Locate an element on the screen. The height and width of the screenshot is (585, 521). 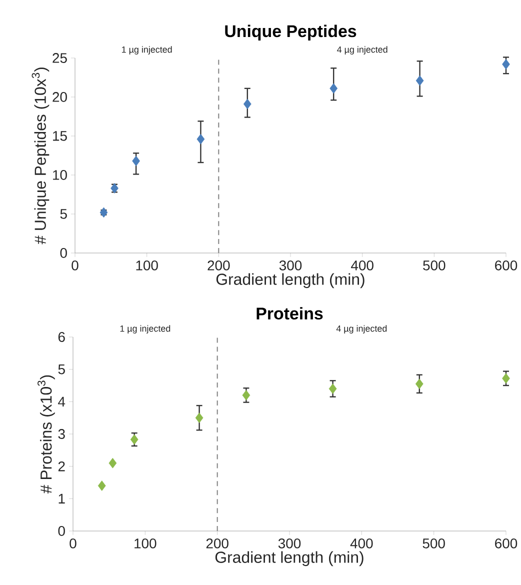
y-tick-label: 6 is located at coordinates (61, 337).